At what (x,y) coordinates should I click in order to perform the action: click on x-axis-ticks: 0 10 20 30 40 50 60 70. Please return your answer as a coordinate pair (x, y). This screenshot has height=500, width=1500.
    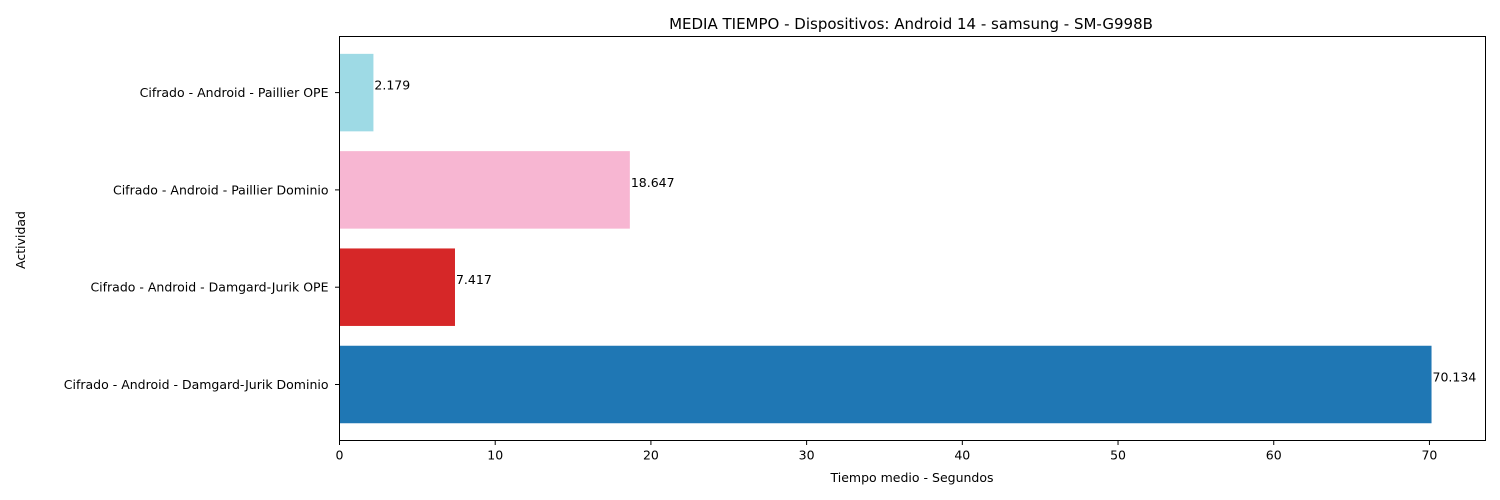
    Looking at the image, I should click on (886, 451).